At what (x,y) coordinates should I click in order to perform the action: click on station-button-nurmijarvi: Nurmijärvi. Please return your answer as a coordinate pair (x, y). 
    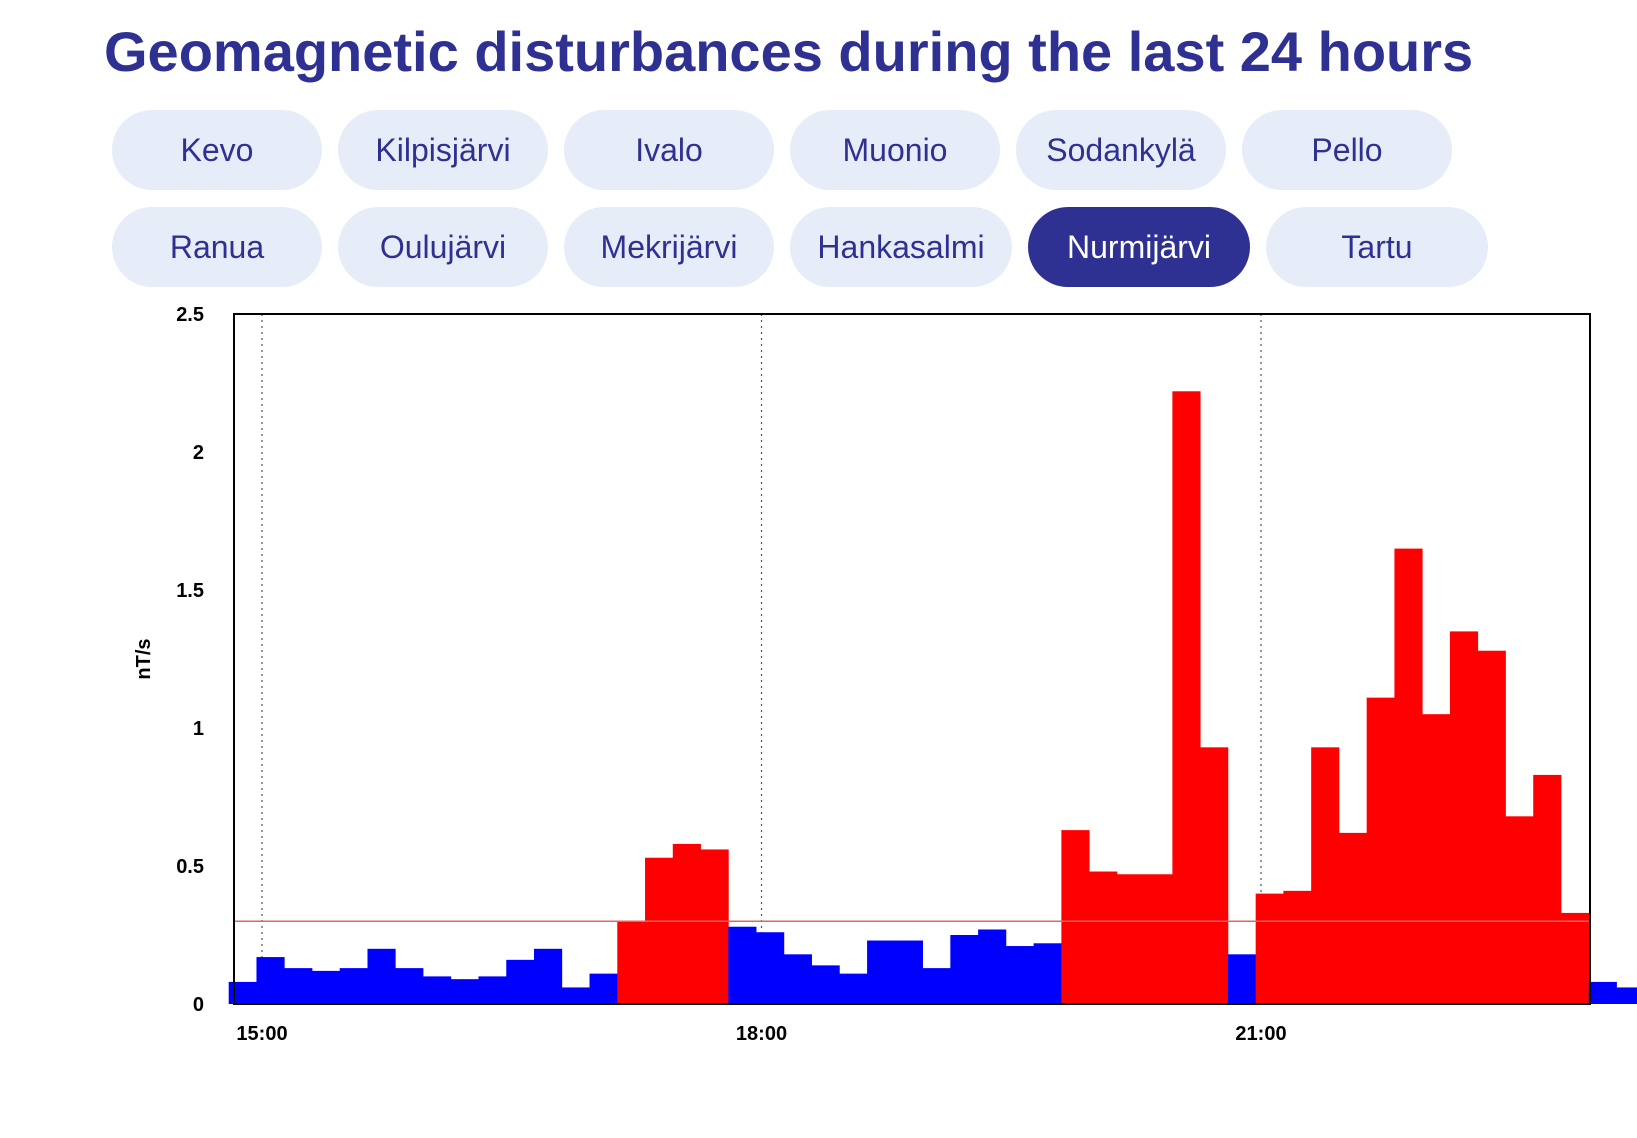
    Looking at the image, I should click on (1139, 247).